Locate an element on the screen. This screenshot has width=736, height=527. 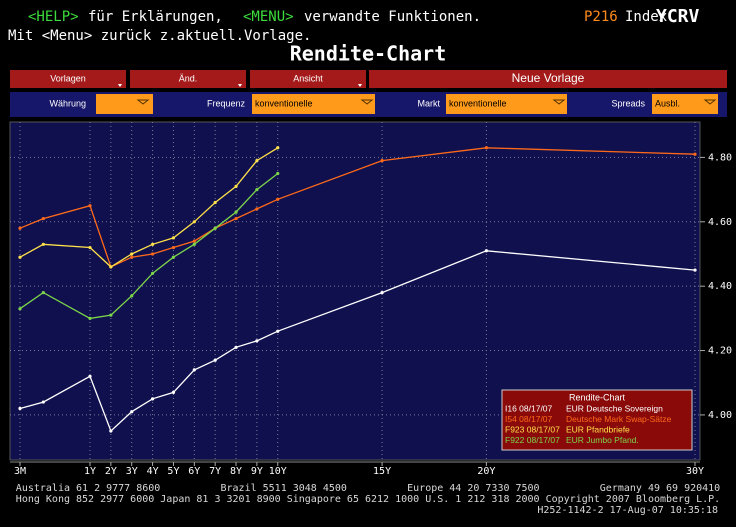
y-tick-label: 4.80 is located at coordinates (720, 157).